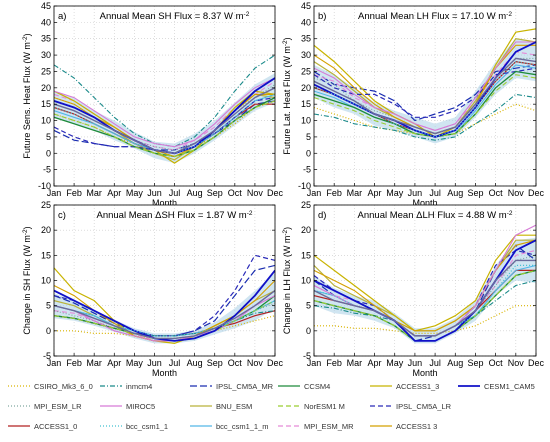 The image size is (550, 442). I want to click on series-line-CCSM4, so click(425, 104).